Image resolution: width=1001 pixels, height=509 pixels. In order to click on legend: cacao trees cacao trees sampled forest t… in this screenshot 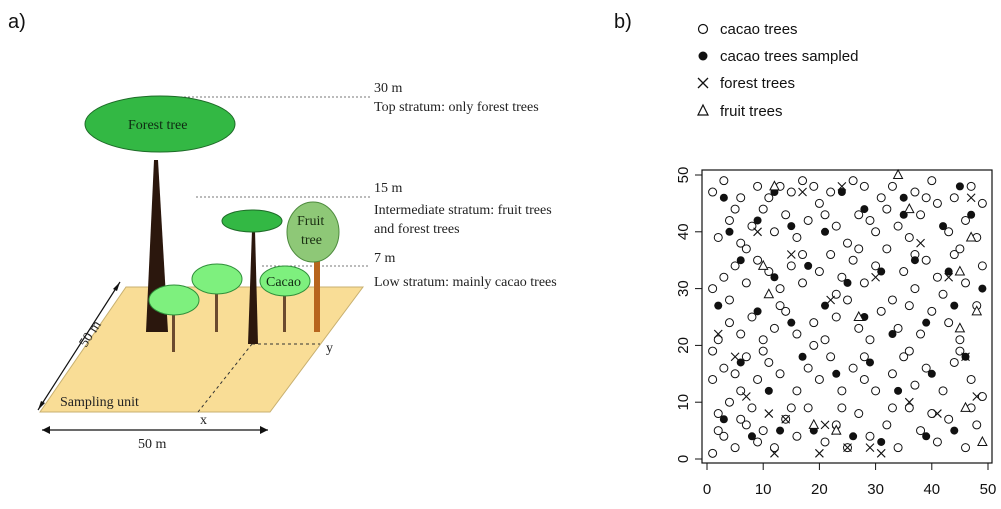, I will do `click(777, 70)`.